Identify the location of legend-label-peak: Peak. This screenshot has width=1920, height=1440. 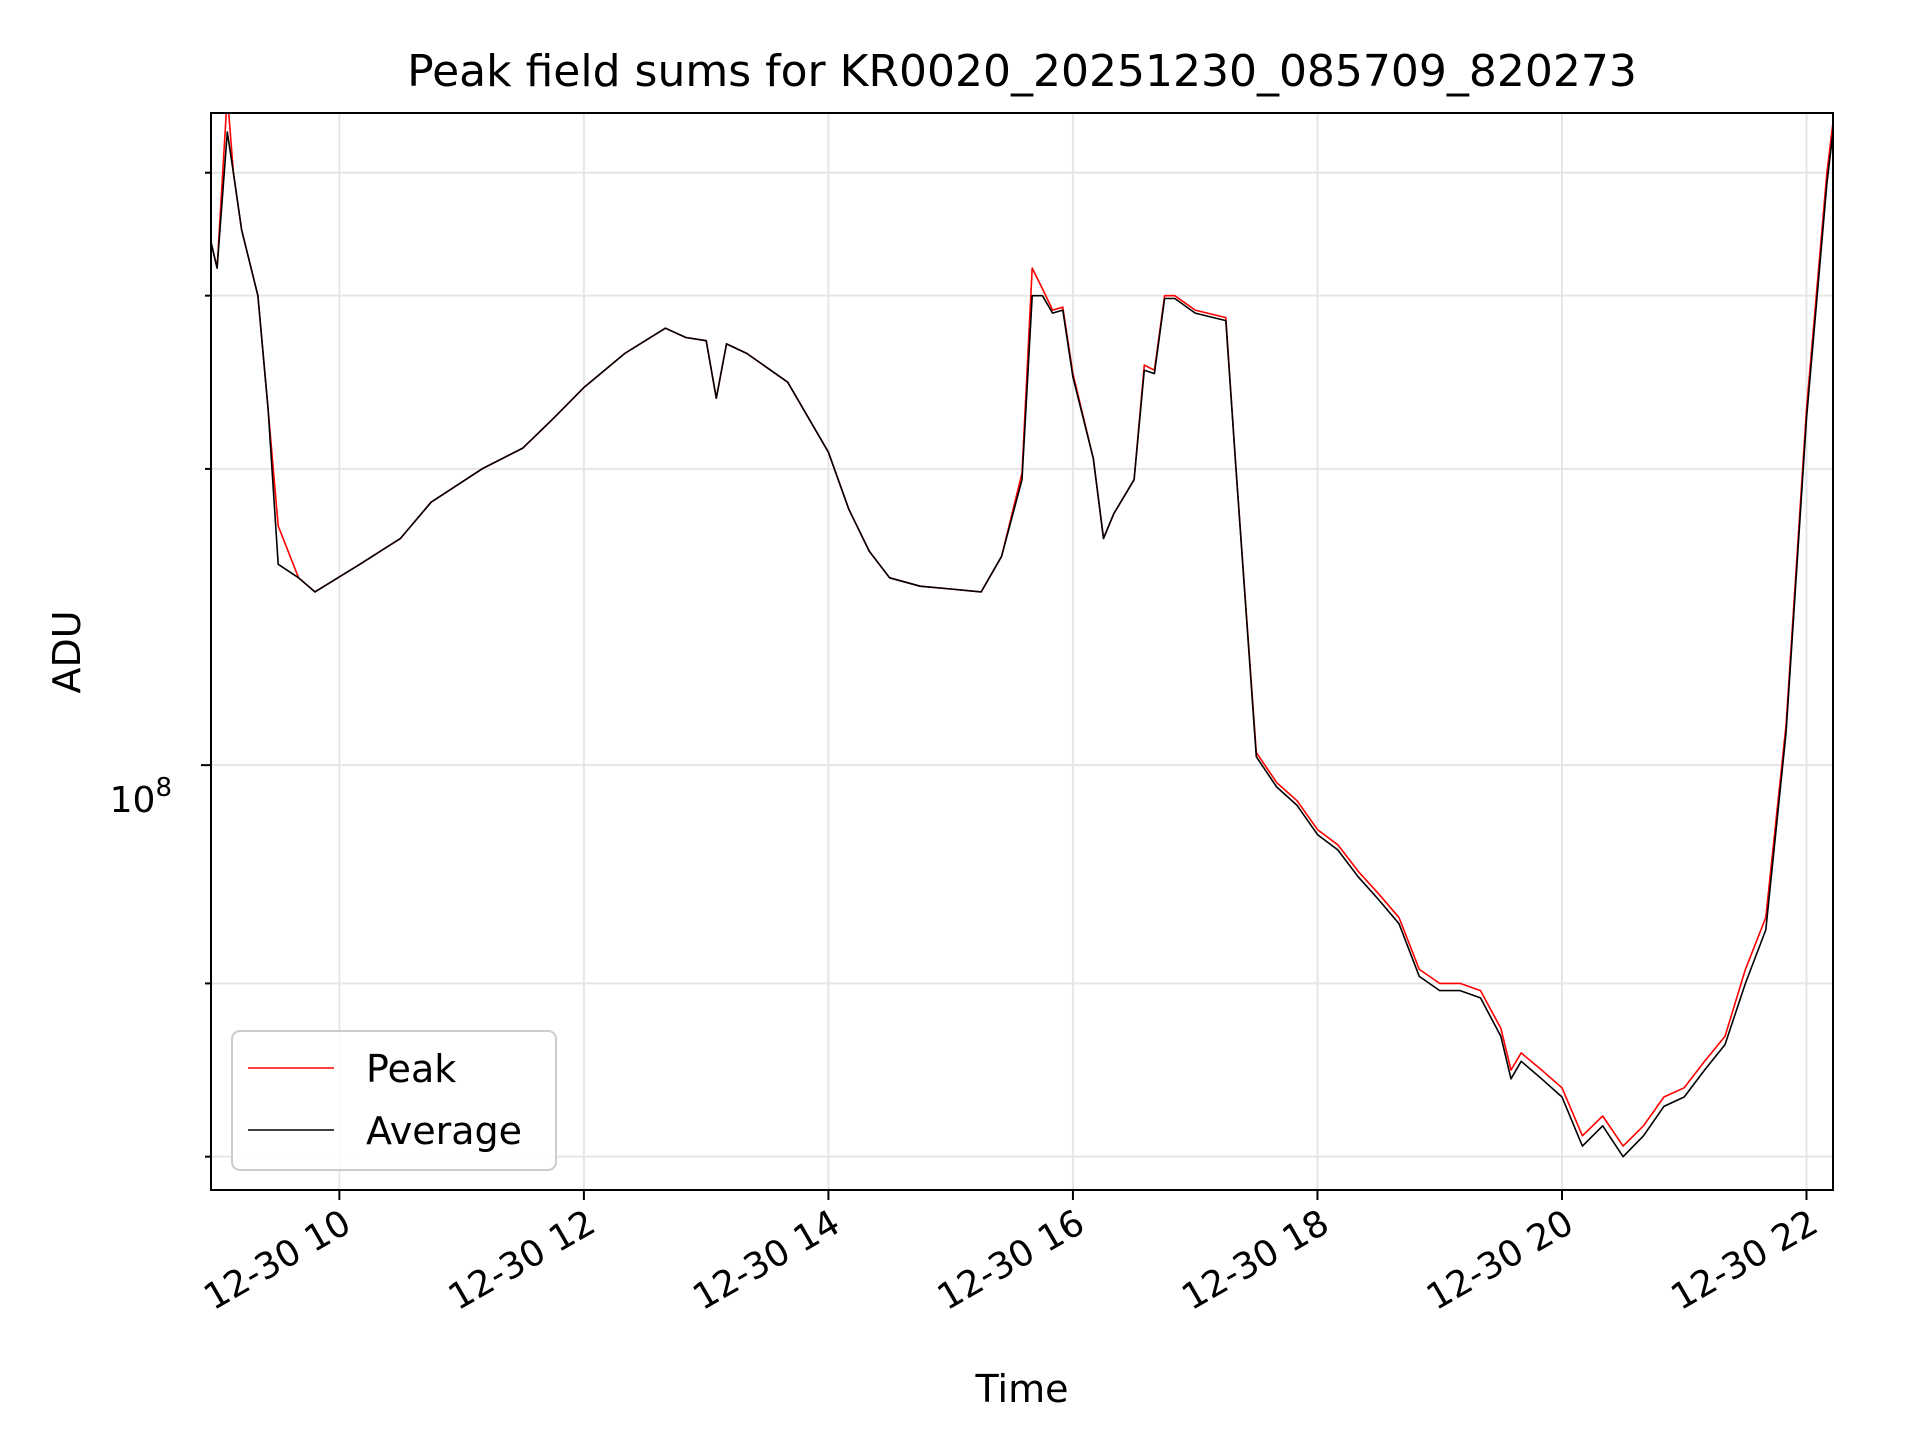
(411, 1069).